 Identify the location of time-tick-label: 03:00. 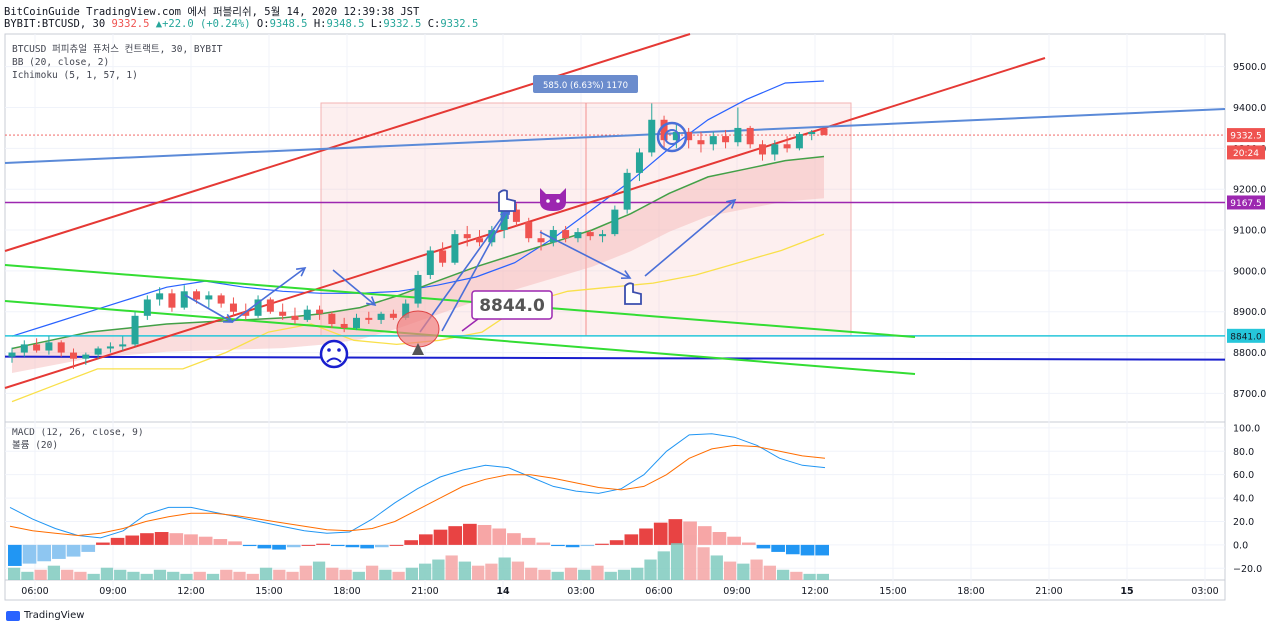
(1204, 591).